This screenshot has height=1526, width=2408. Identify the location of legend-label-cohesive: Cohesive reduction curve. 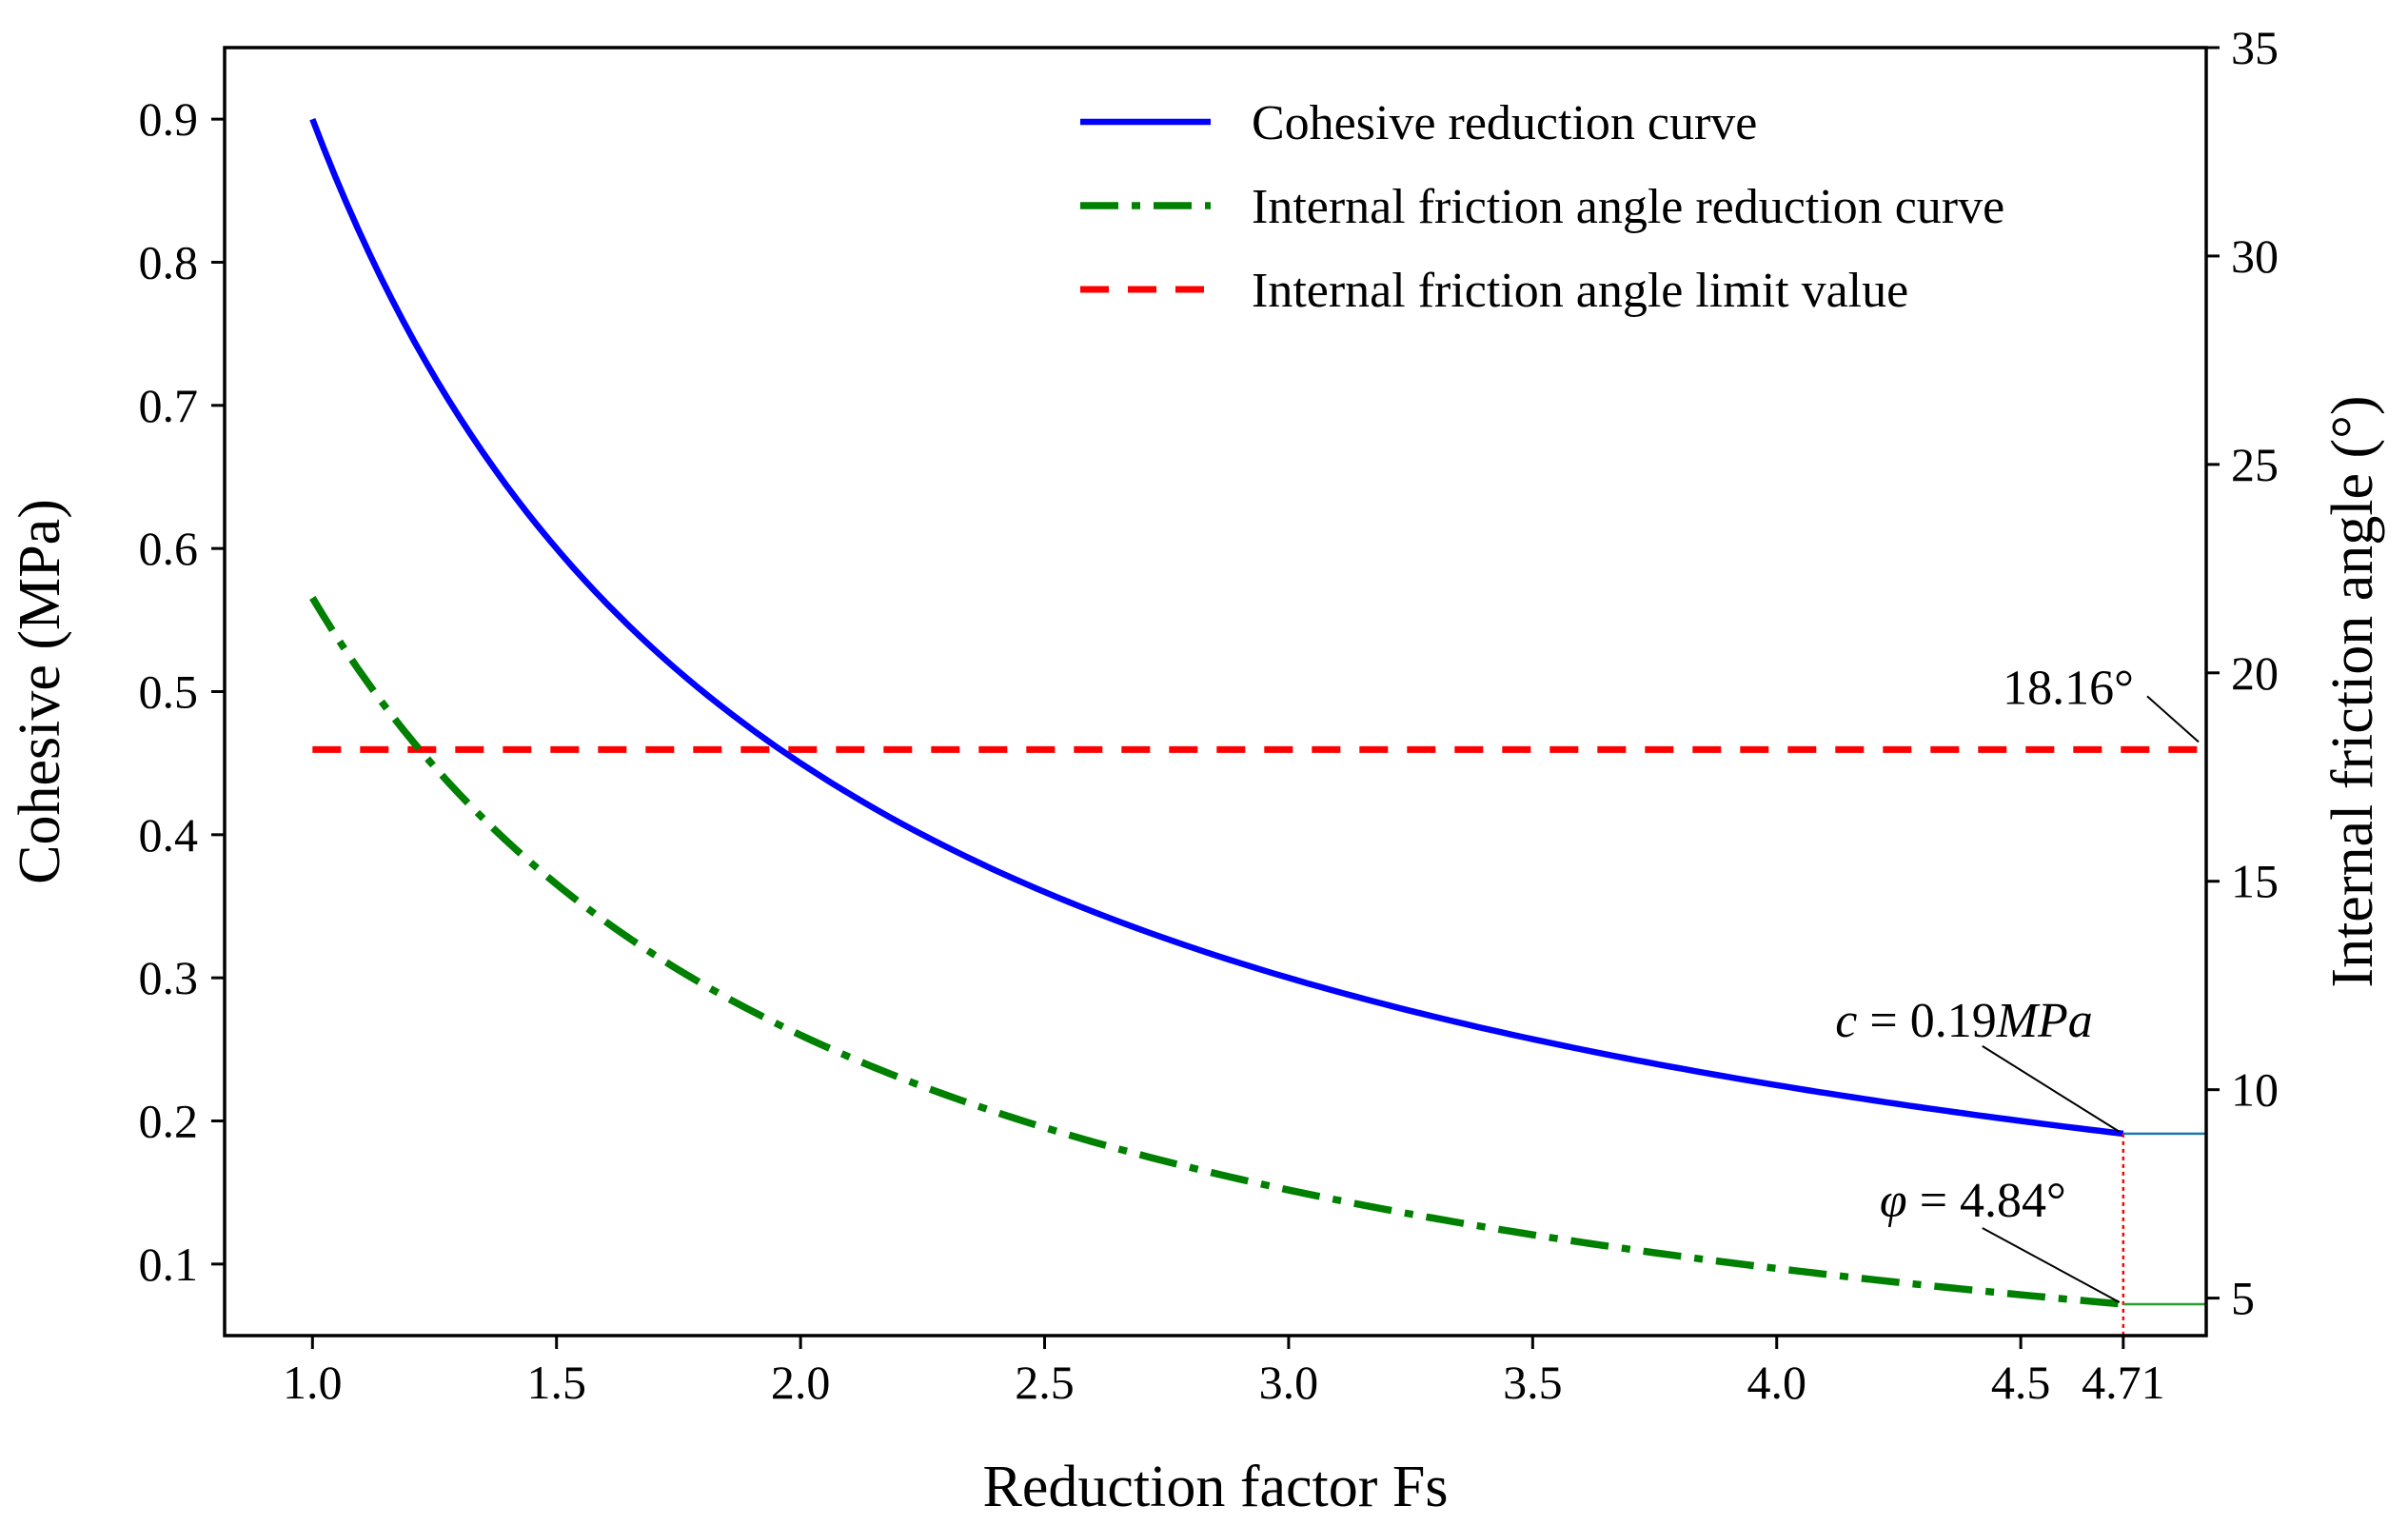
(1504, 123).